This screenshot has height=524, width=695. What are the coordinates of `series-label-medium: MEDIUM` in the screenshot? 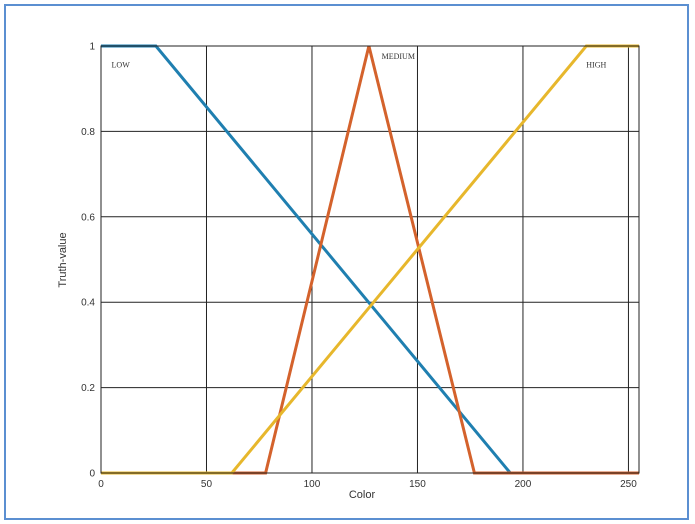 It's located at (398, 56).